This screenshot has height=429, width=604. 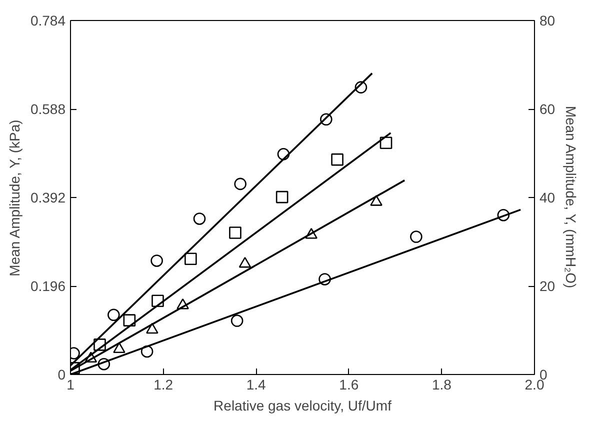 What do you see at coordinates (164, 384) in the screenshot?
I see `x-tick-label: 1.2` at bounding box center [164, 384].